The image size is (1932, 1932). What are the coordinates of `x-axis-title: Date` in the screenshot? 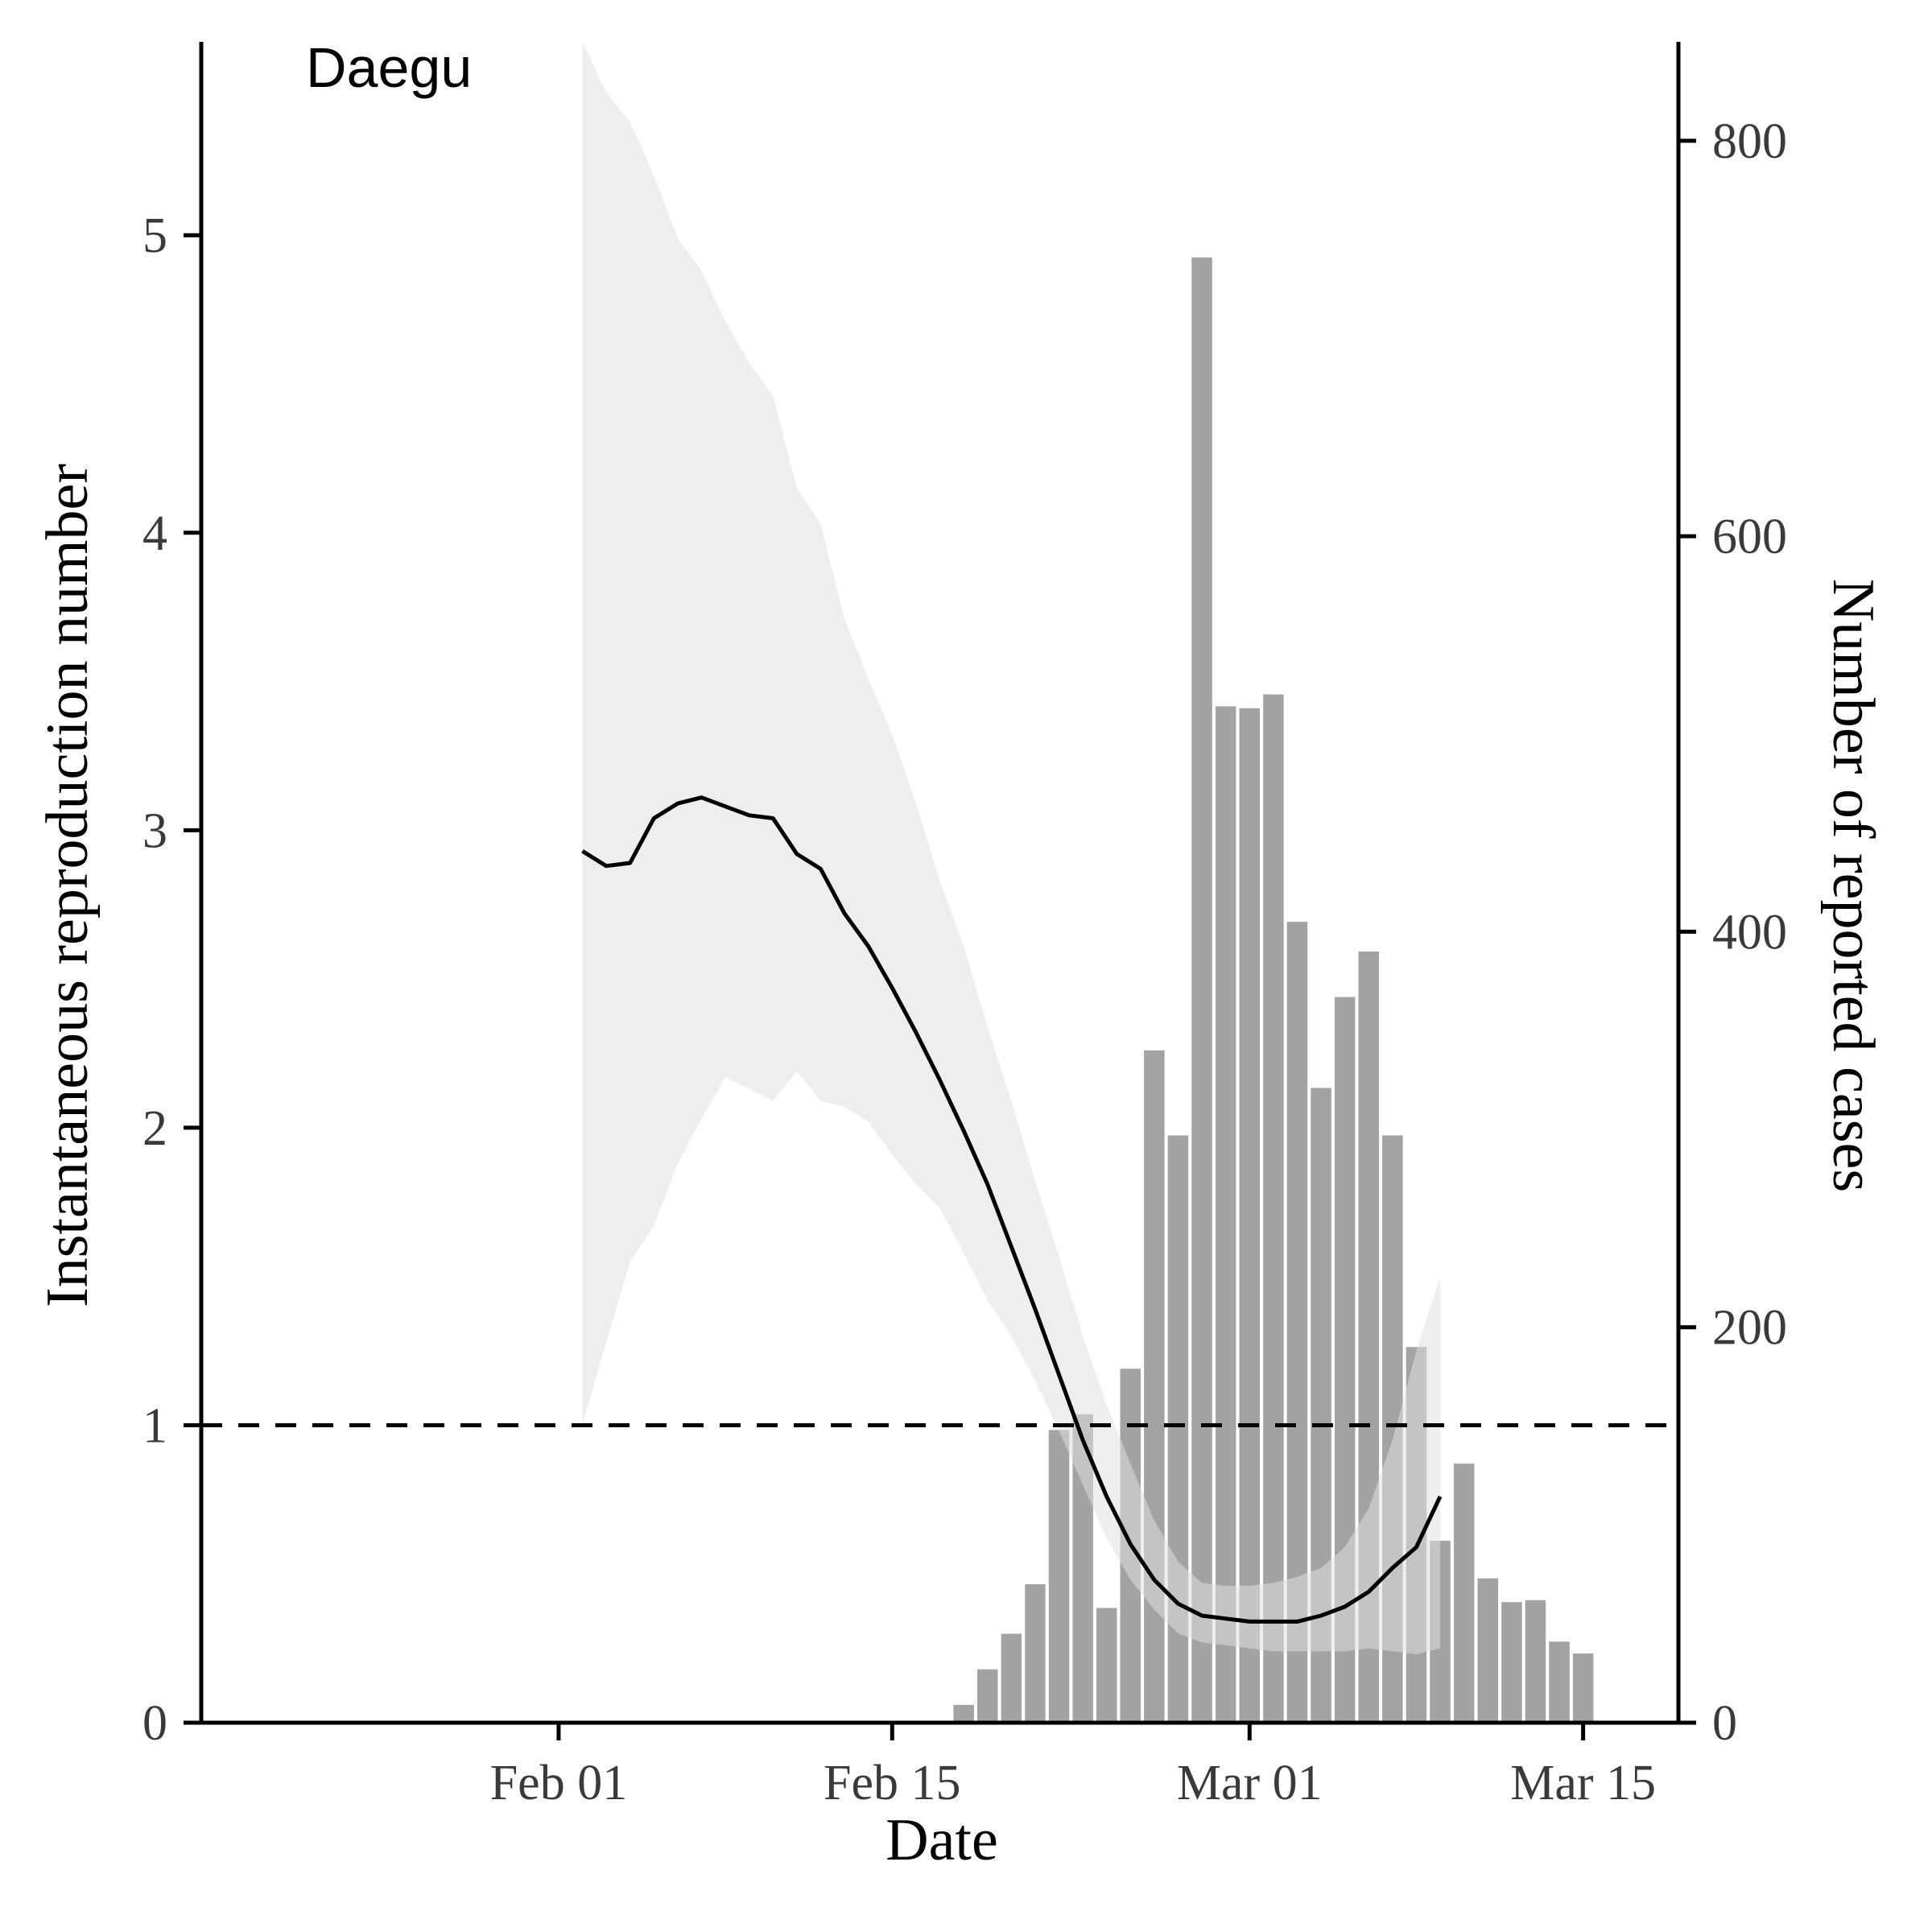 It's located at (942, 1840).